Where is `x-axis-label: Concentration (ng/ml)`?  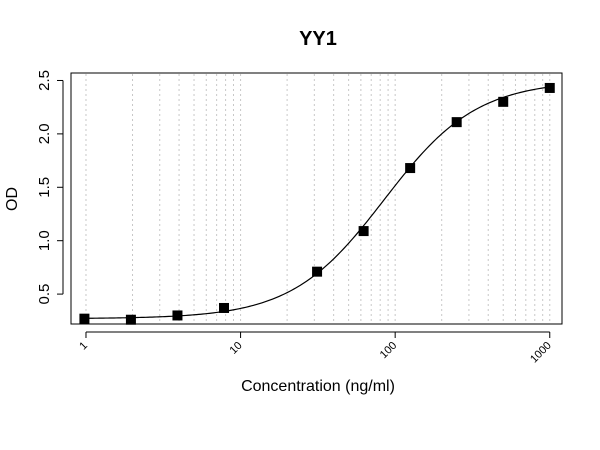
x-axis-label: Concentration (ng/ml) is located at coordinates (318, 386).